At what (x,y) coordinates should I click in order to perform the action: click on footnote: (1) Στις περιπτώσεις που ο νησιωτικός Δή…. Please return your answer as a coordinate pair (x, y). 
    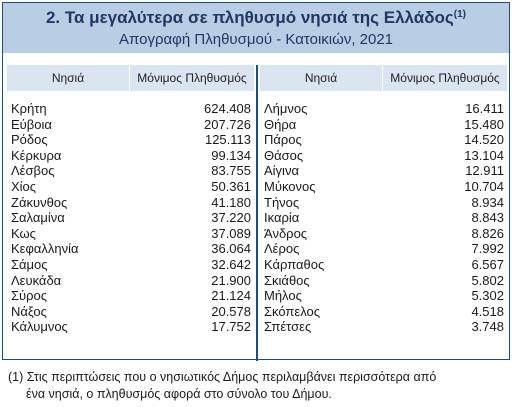
    Looking at the image, I should click on (258, 386).